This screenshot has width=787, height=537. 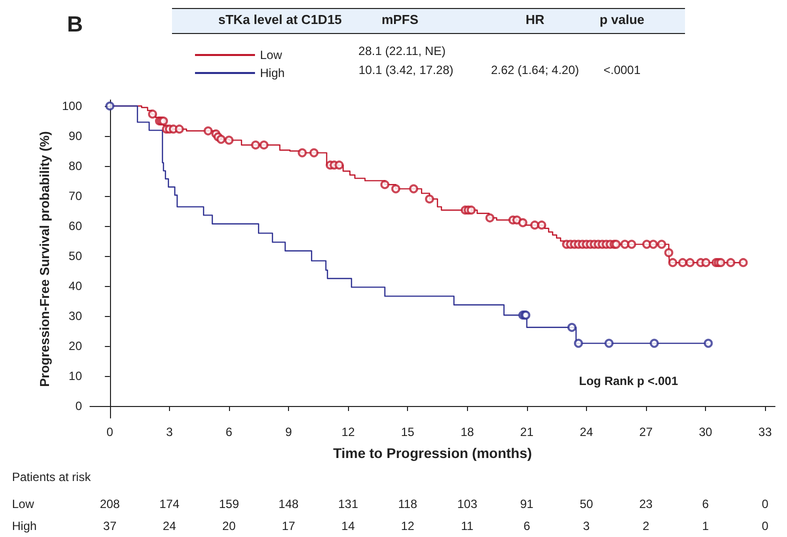 I want to click on chart-title: B, so click(x=75, y=24).